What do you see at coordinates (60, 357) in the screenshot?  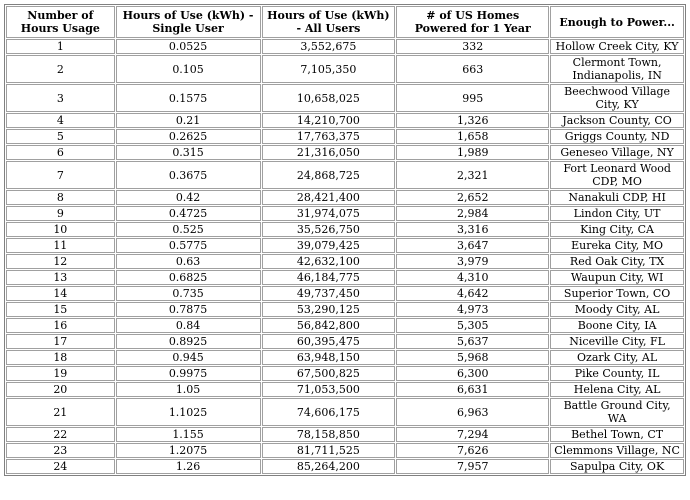 I see `table-cell: 18` at bounding box center [60, 357].